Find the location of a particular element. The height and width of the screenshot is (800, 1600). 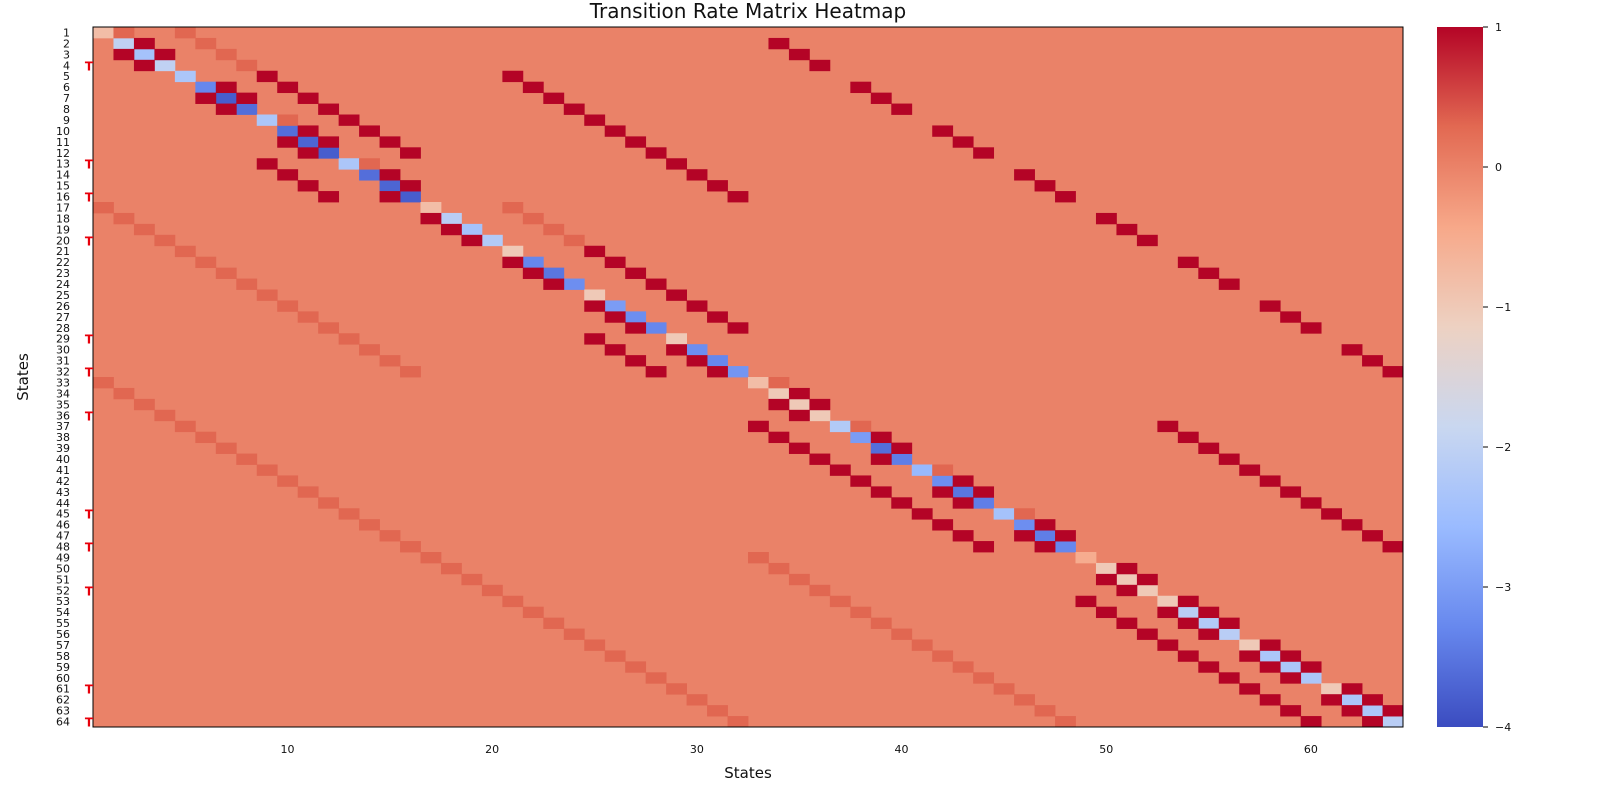

y-tick-label: 11 is located at coordinates (63, 142).